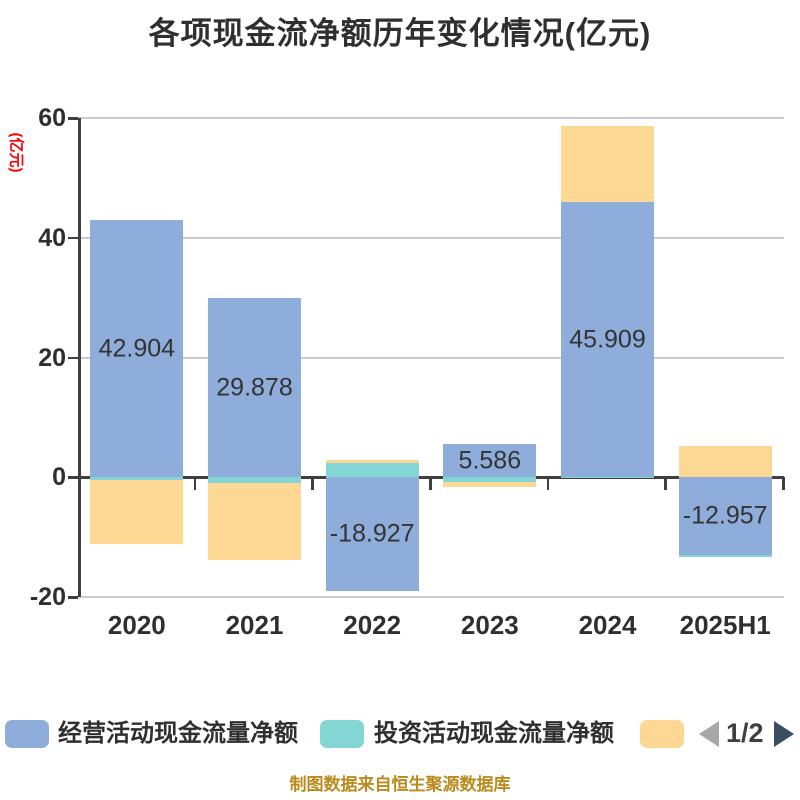  I want to click on y-tick-label: 60, so click(52, 118).